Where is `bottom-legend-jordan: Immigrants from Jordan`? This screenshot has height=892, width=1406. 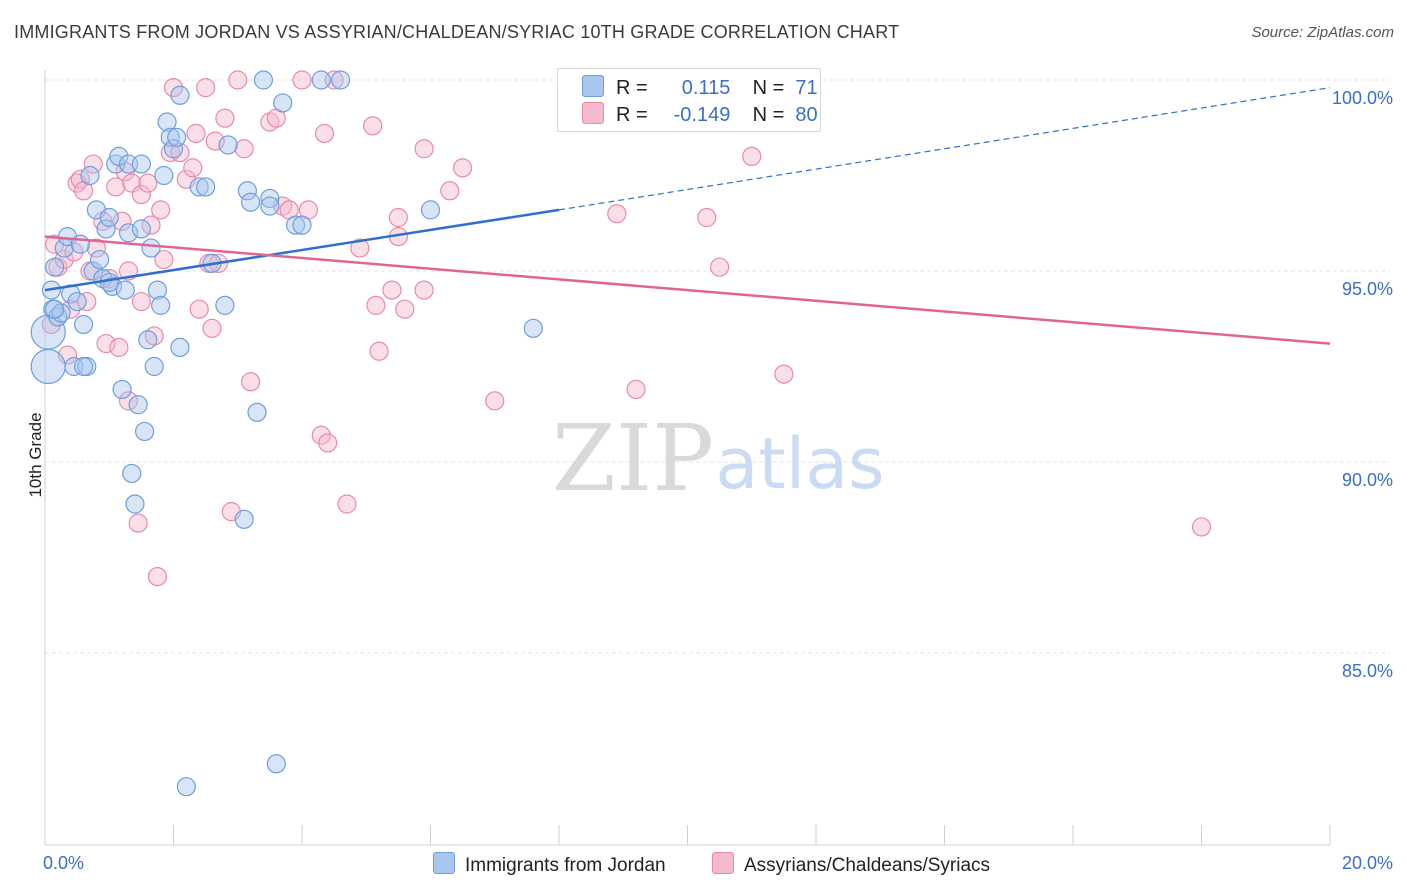 bottom-legend-jordan: Immigrants from Jordan is located at coordinates (549, 864).